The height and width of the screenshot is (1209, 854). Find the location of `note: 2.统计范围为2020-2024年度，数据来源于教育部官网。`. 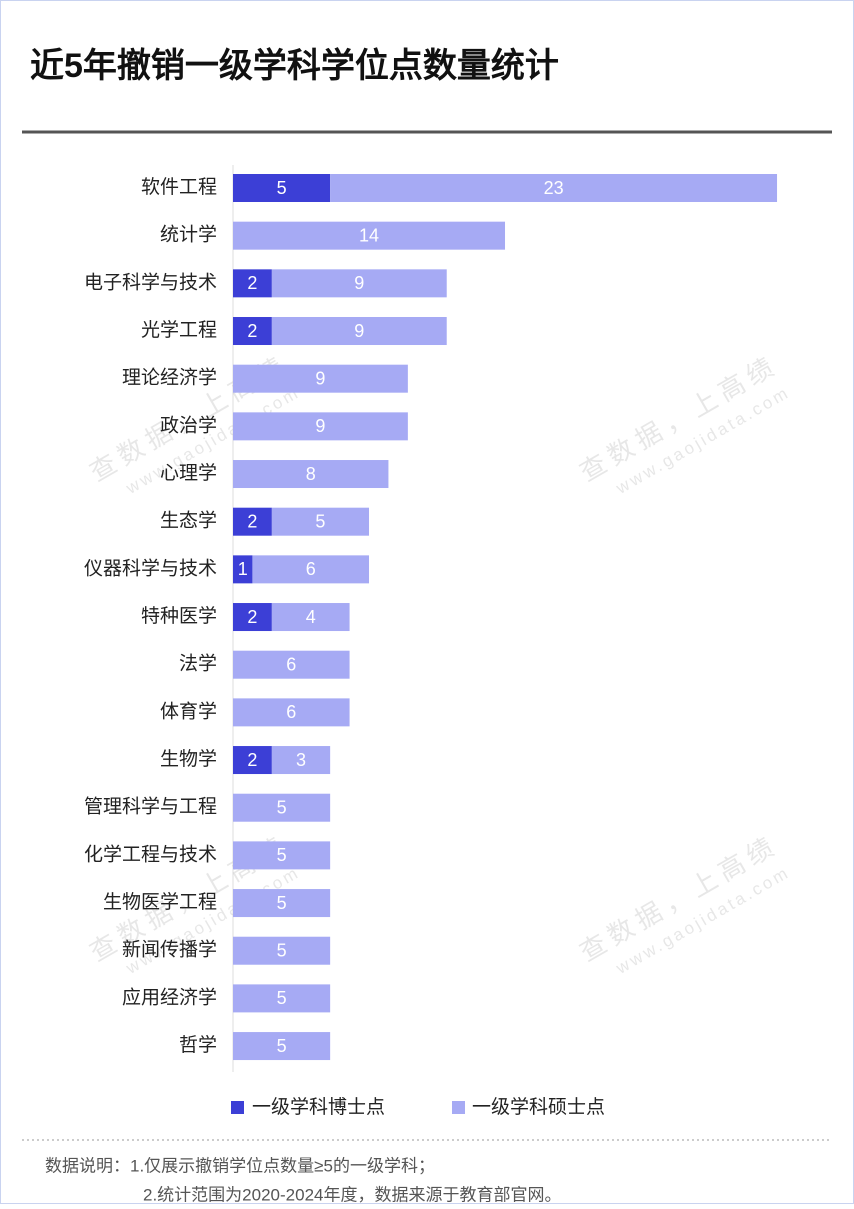

note: 2.统计范围为2020-2024年度，数据来源于教育部官网。 is located at coordinates (352, 1194).